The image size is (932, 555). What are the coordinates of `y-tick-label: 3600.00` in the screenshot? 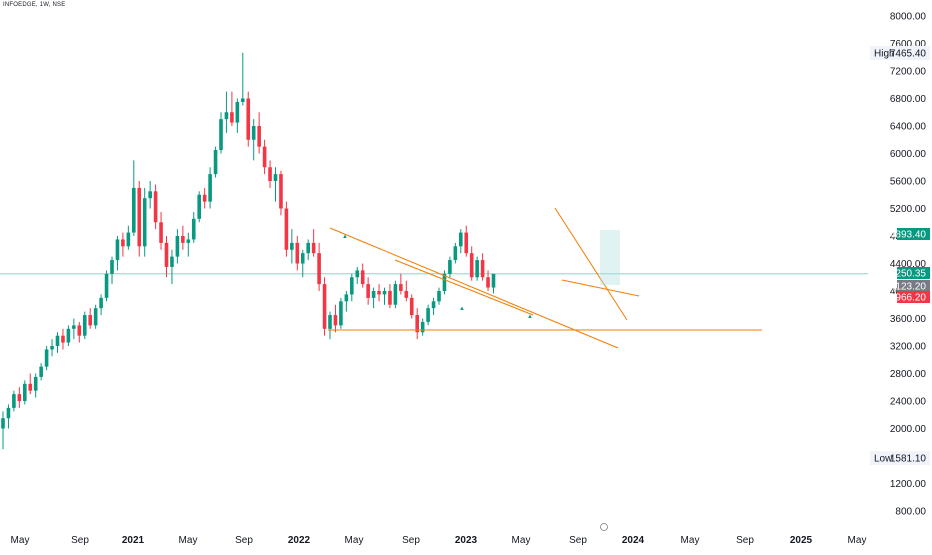 It's located at (908, 319).